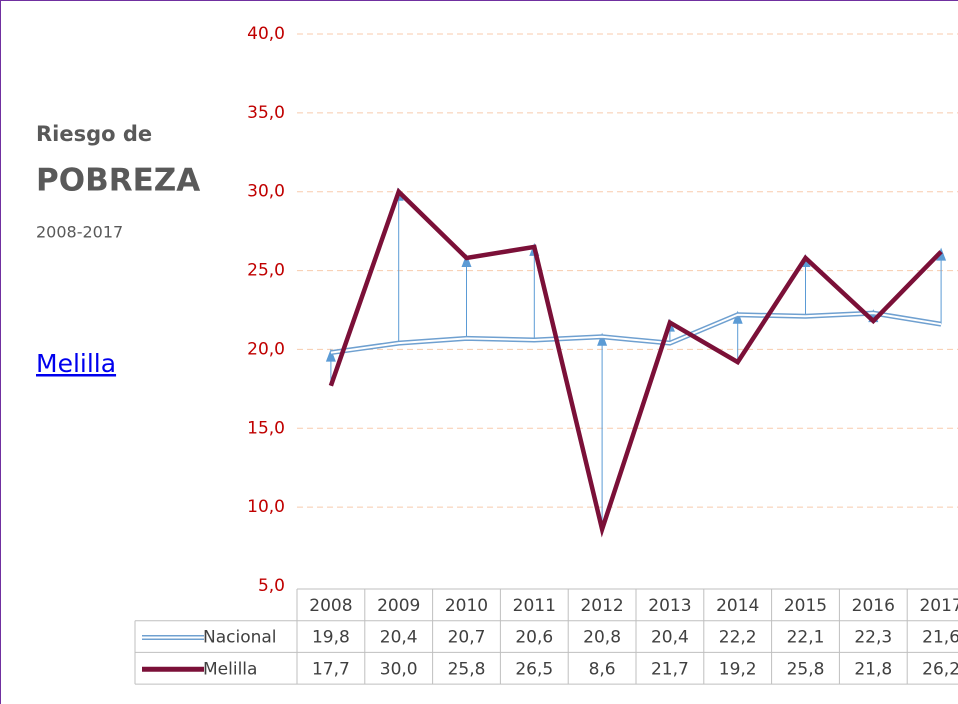  I want to click on x-tick-label: 2010, so click(466, 606).